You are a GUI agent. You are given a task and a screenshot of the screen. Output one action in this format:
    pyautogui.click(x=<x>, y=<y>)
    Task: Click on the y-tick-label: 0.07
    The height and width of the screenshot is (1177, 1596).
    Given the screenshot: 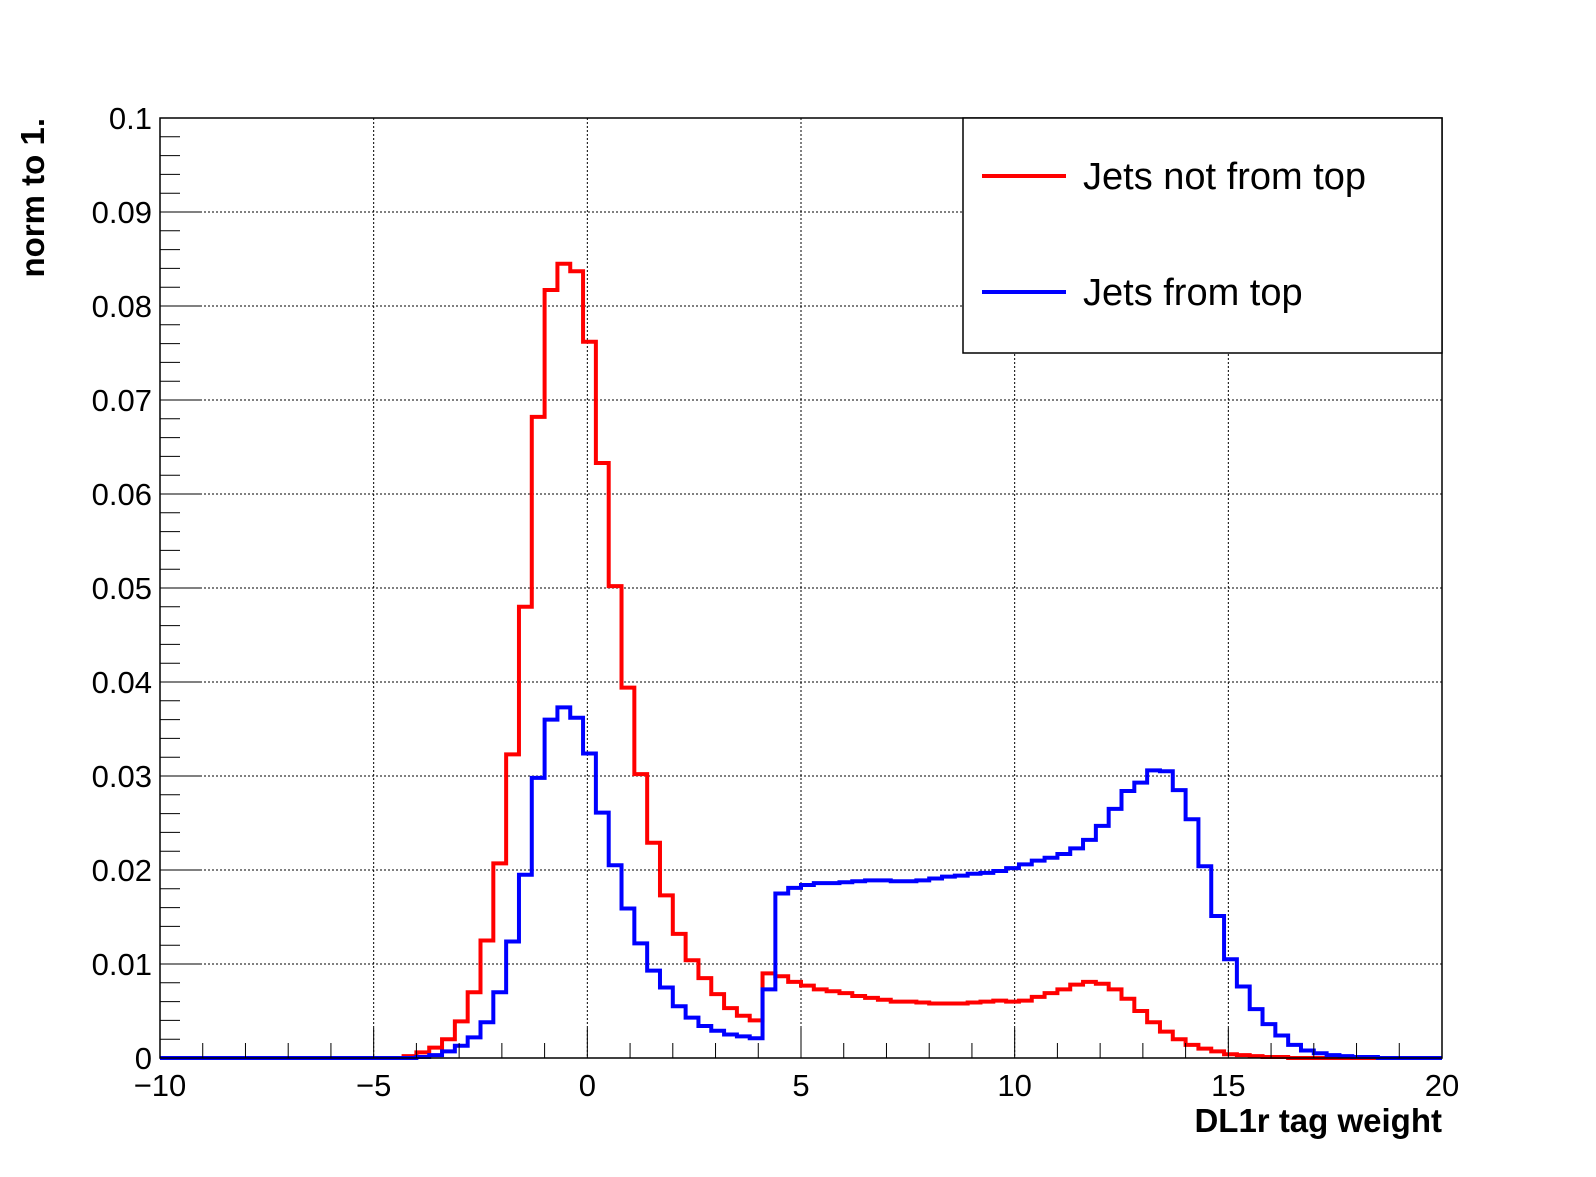 What is the action you would take?
    pyautogui.click(x=122, y=400)
    